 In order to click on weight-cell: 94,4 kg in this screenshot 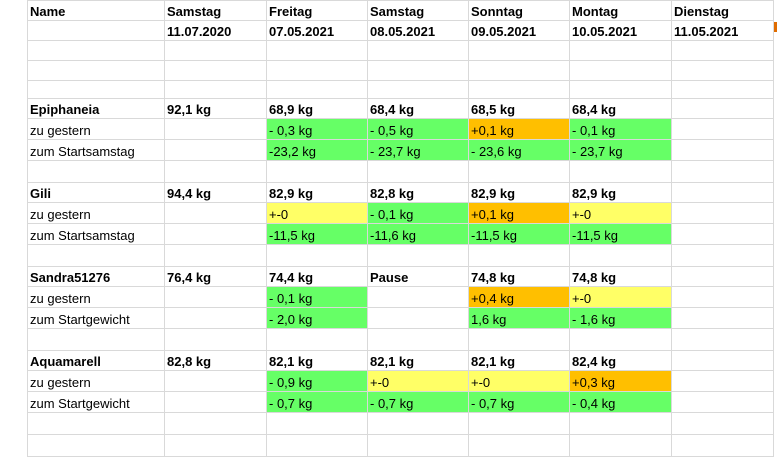, I will do `click(215, 192)`.